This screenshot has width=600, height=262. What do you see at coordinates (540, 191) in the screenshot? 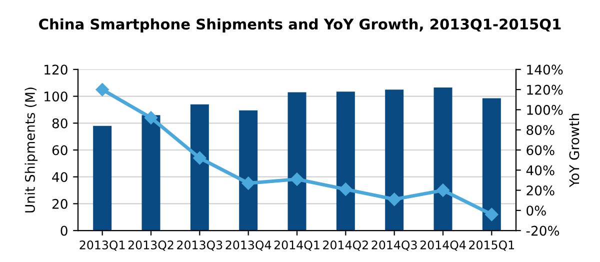
I see `y2-tick-label: 20%` at bounding box center [540, 191].